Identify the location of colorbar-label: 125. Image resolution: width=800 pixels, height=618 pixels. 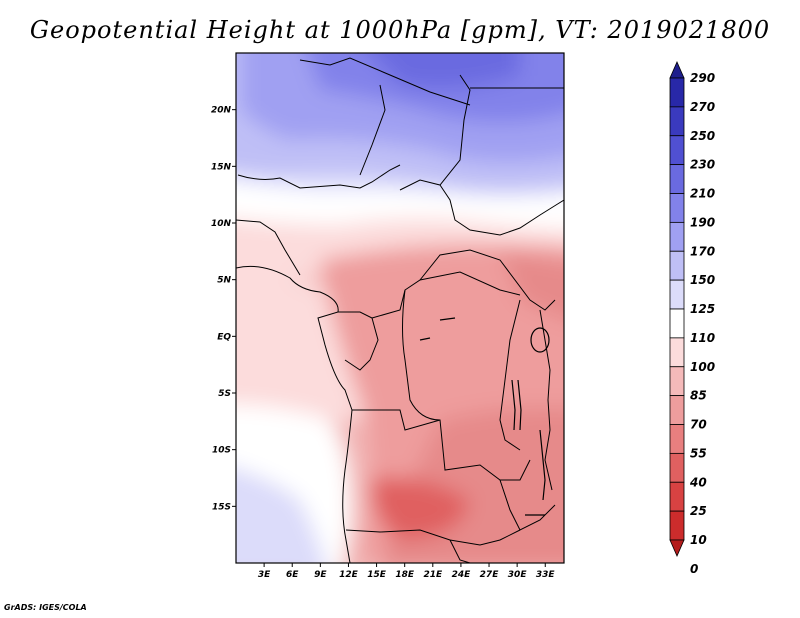
(702, 309).